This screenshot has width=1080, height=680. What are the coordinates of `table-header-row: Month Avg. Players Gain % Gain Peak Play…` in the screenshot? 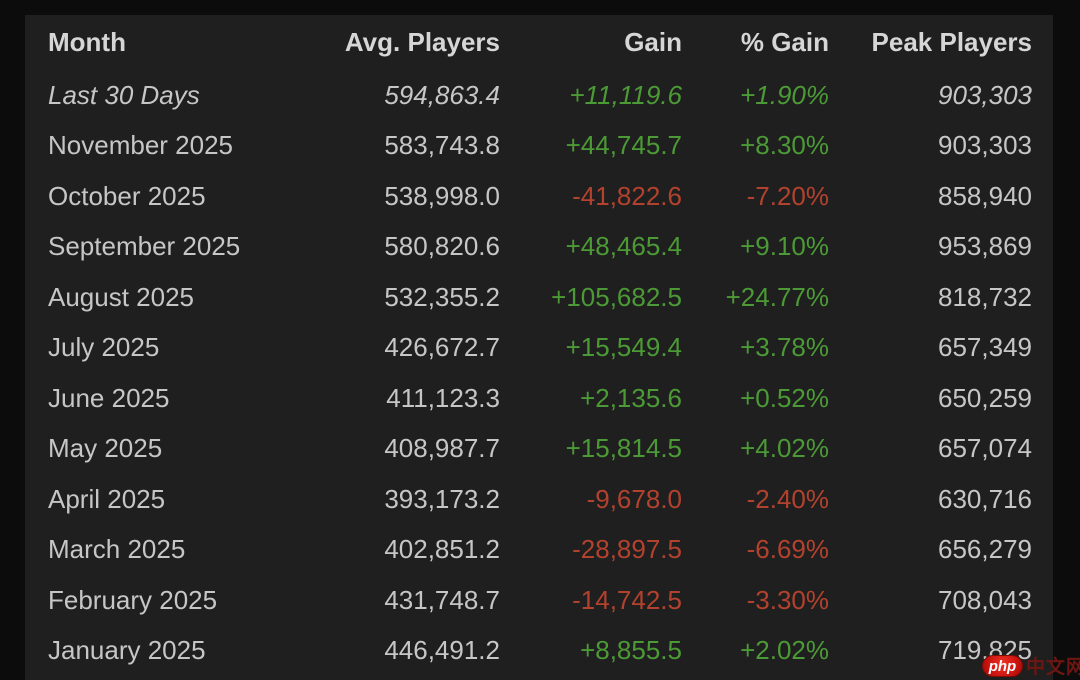 It's located at (539, 42).